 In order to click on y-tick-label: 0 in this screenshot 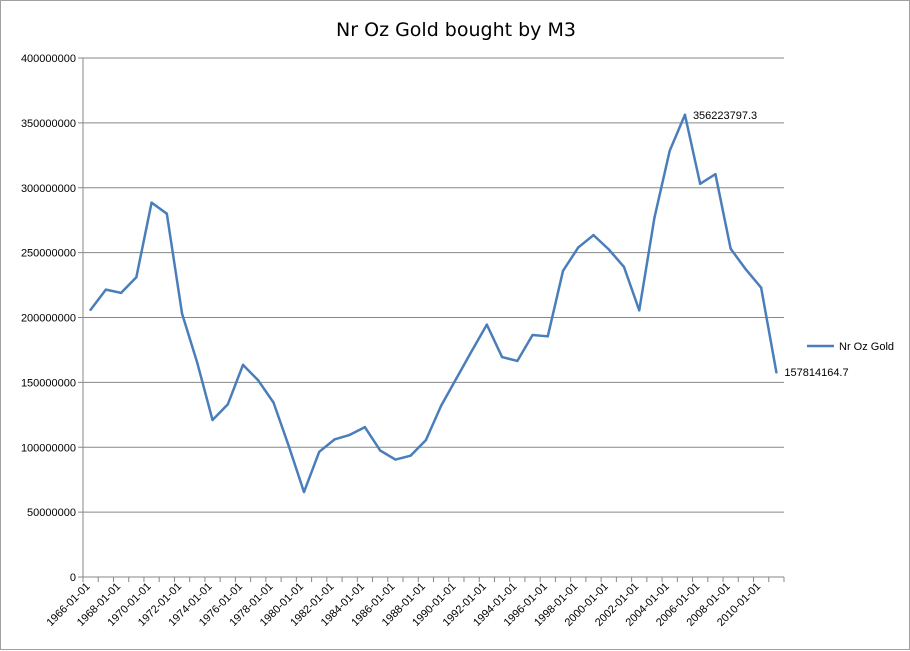, I will do `click(73, 578)`.